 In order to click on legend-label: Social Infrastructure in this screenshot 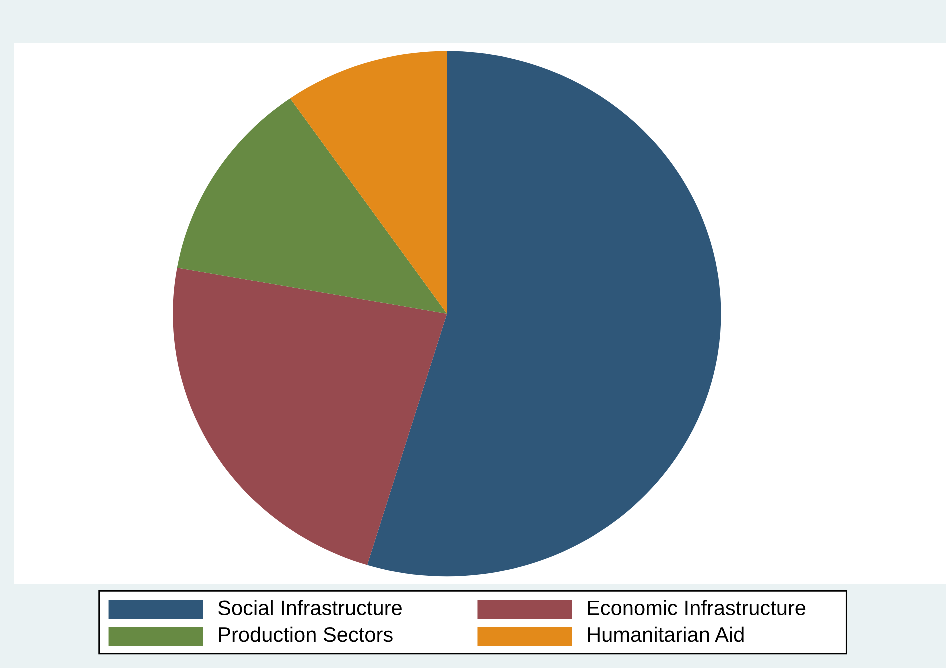, I will do `click(310, 608)`.